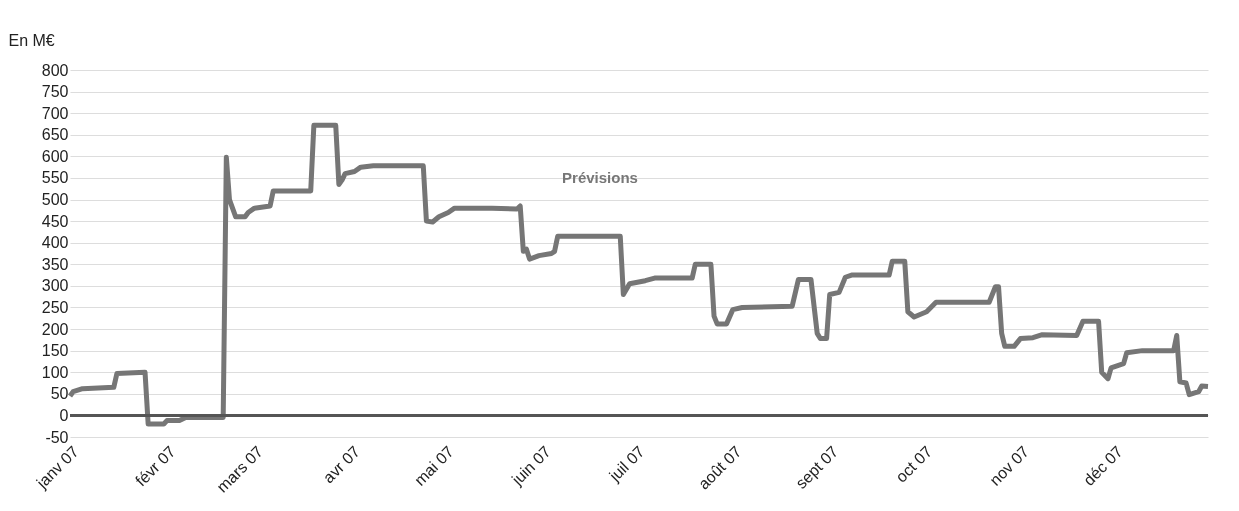  What do you see at coordinates (55, 221) in the screenshot?
I see `y-tick-label: 450` at bounding box center [55, 221].